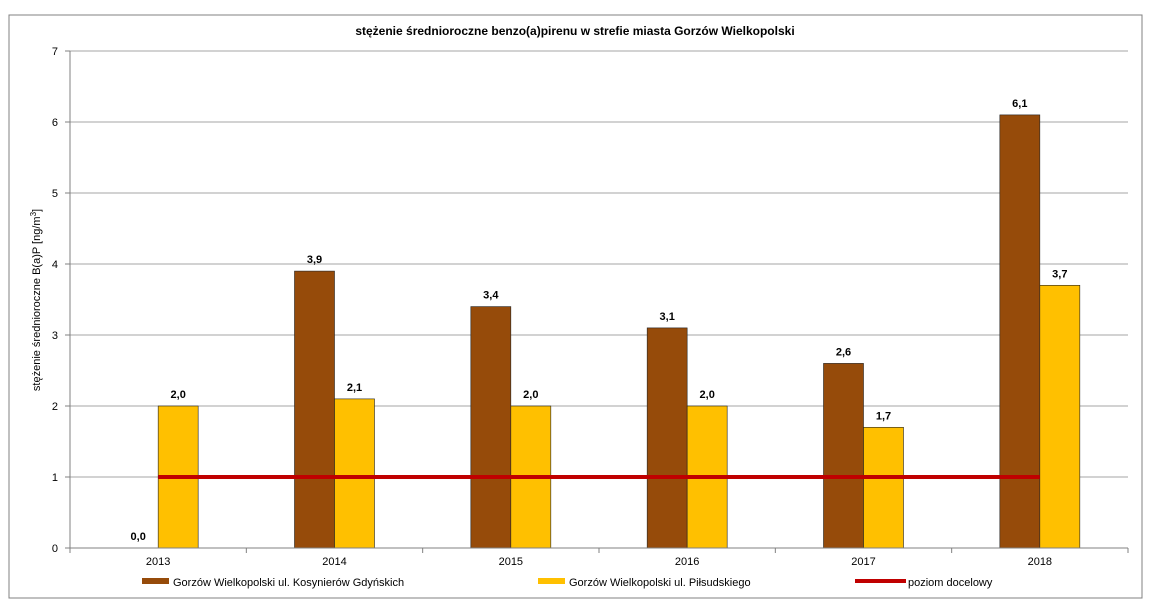  I want to click on y-axis-label-close: ], so click(37, 210).